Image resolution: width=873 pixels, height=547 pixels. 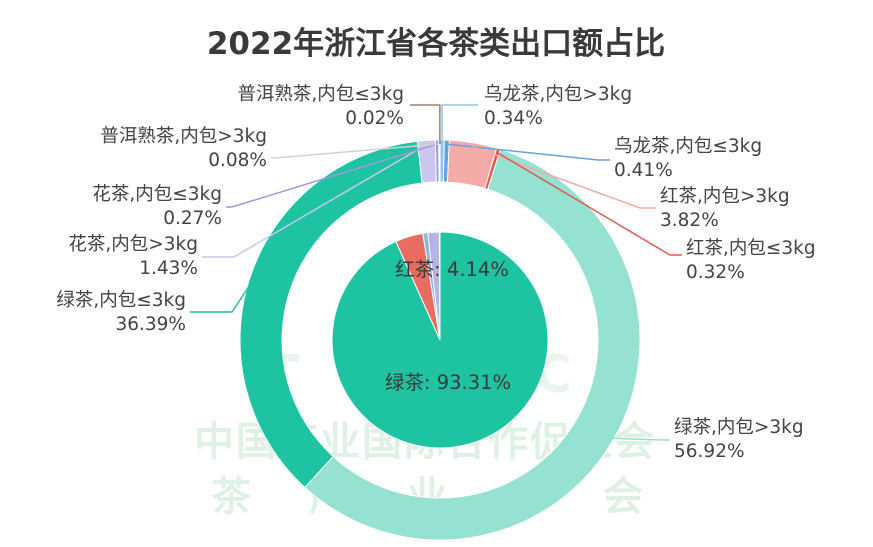 I want to click on slice-label-percent: 3.82%, so click(x=689, y=220).